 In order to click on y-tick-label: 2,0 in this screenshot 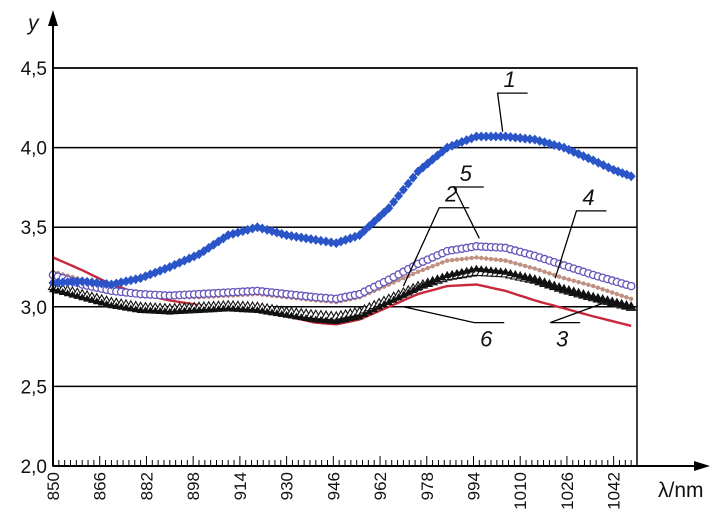, I will do `click(34, 467)`.